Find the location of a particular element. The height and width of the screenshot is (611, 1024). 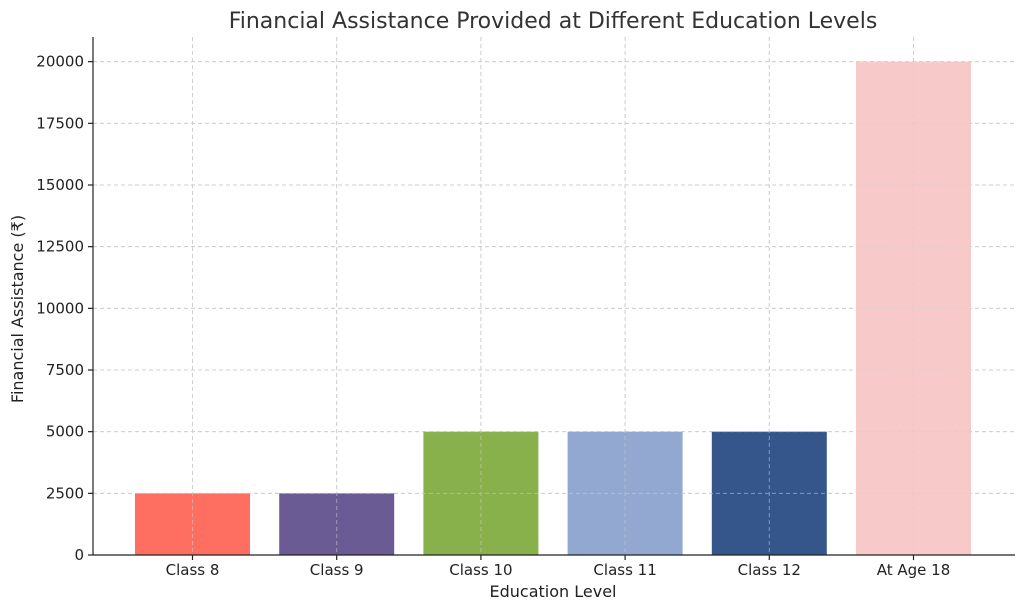

x-tick-label: Class 11 is located at coordinates (624, 570).